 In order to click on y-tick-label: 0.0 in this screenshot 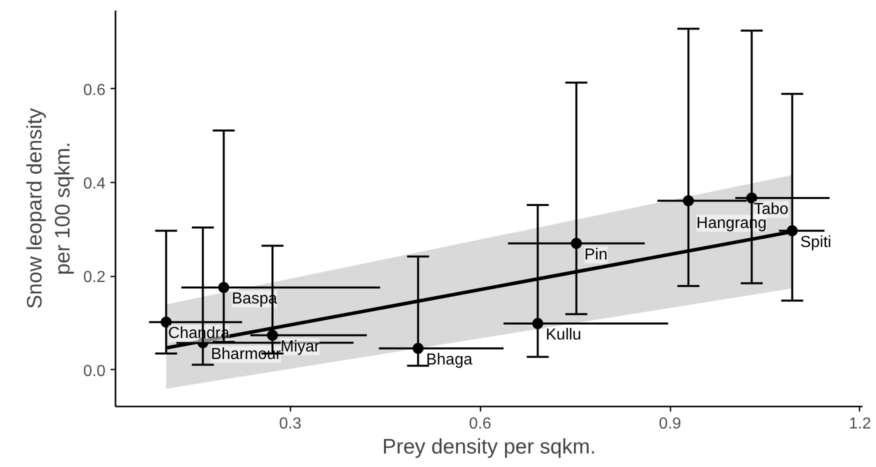, I will do `click(94, 371)`.